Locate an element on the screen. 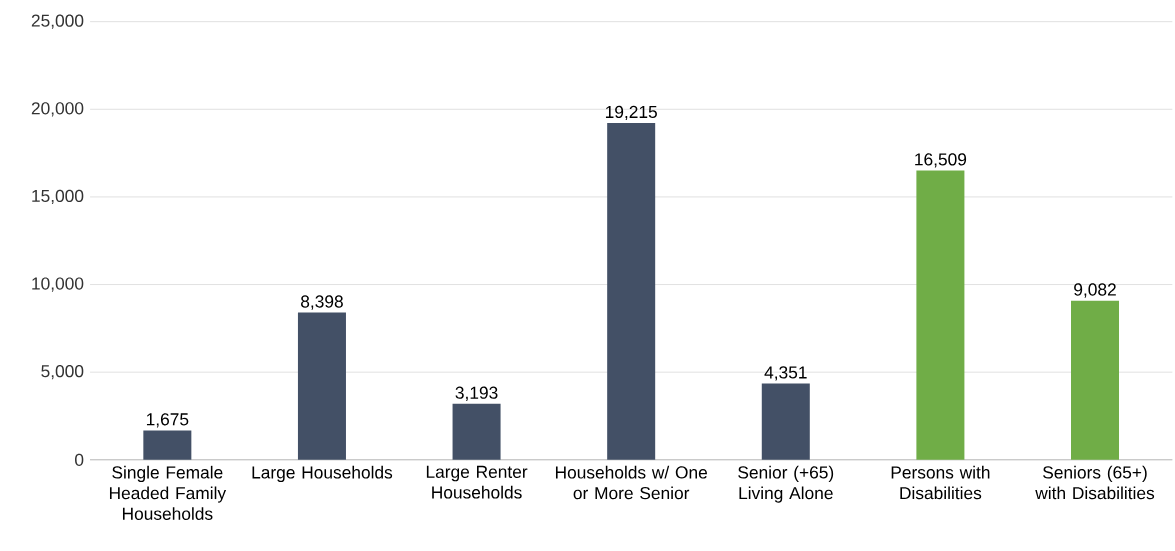 This screenshot has height=551, width=1175. y-tick-label: 10,000 is located at coordinates (58, 284).